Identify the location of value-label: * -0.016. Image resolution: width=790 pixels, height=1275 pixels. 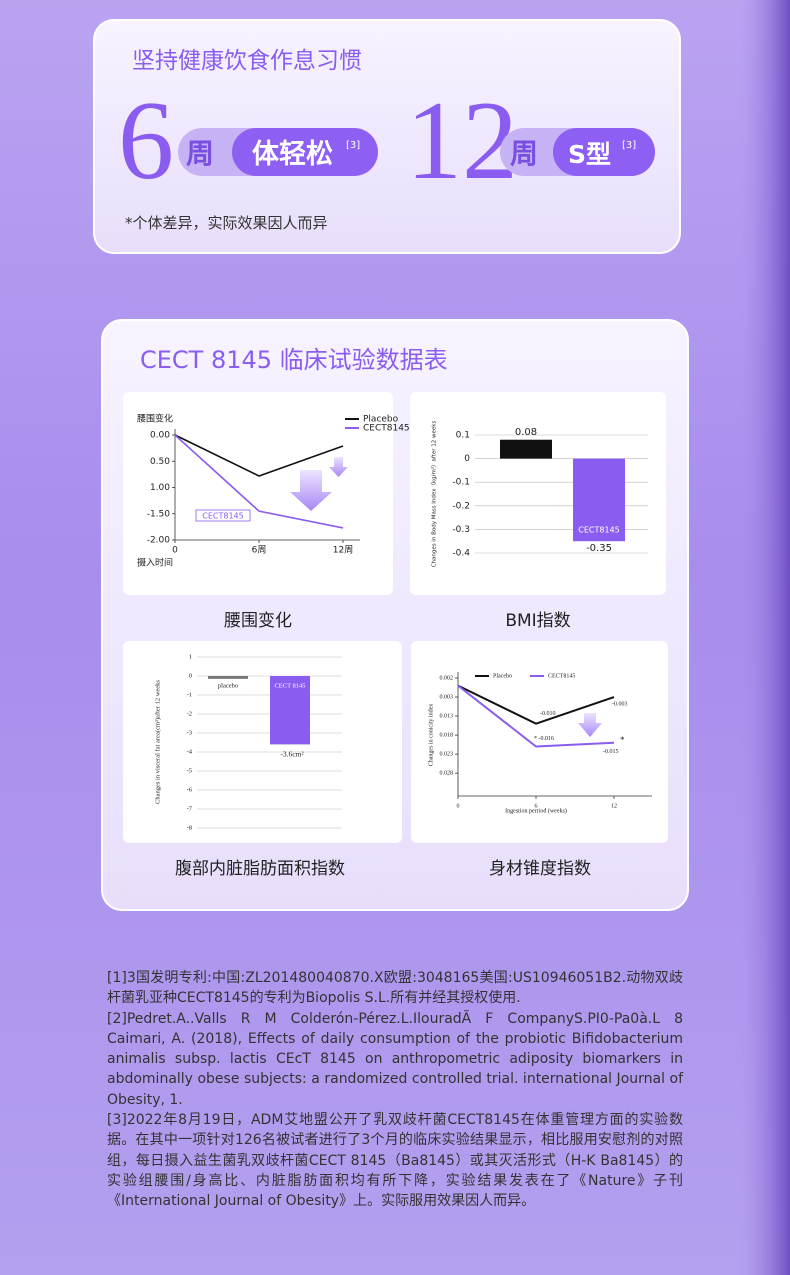
(544, 739).